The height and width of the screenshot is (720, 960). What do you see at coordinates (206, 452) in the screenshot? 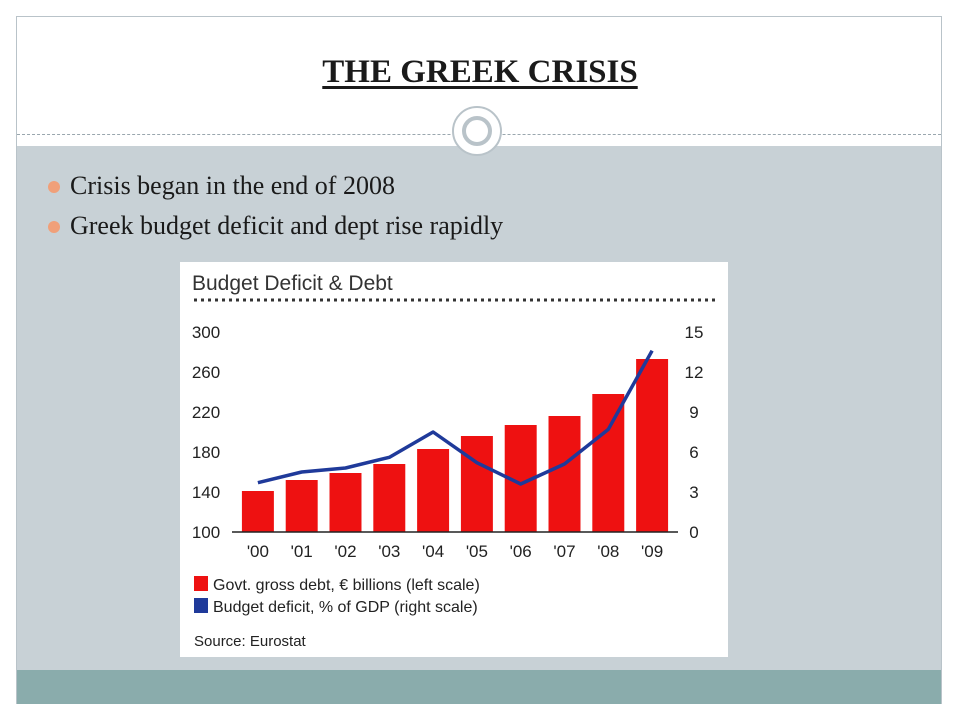
I see `left-tick-label: 180` at bounding box center [206, 452].